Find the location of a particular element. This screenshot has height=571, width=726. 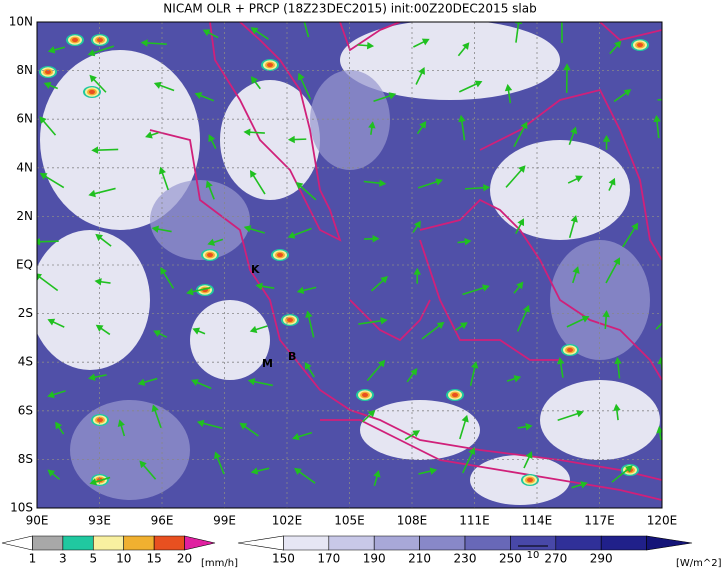

place-marker: K is located at coordinates (255, 269).